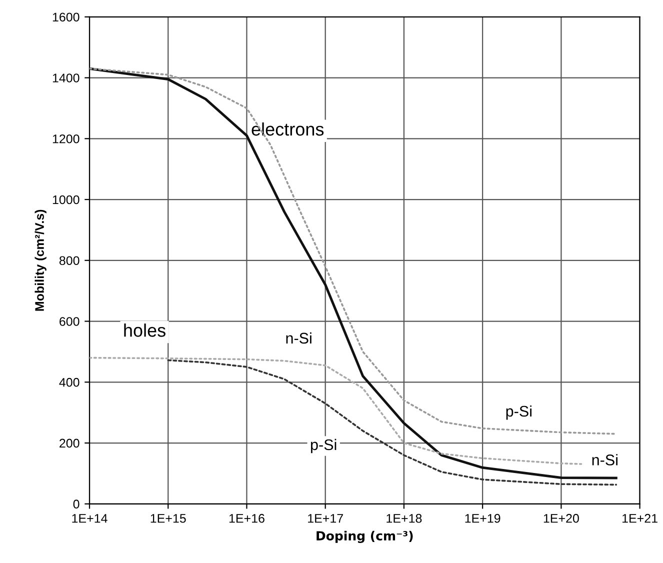  I want to click on y-tick-label: 800, so click(69, 261).